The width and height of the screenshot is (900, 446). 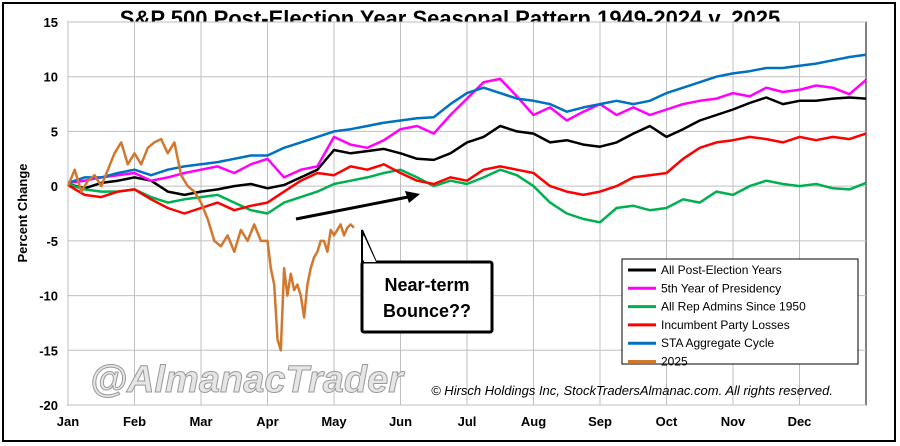 I want to click on x-tick-label: Dec, so click(x=800, y=421).